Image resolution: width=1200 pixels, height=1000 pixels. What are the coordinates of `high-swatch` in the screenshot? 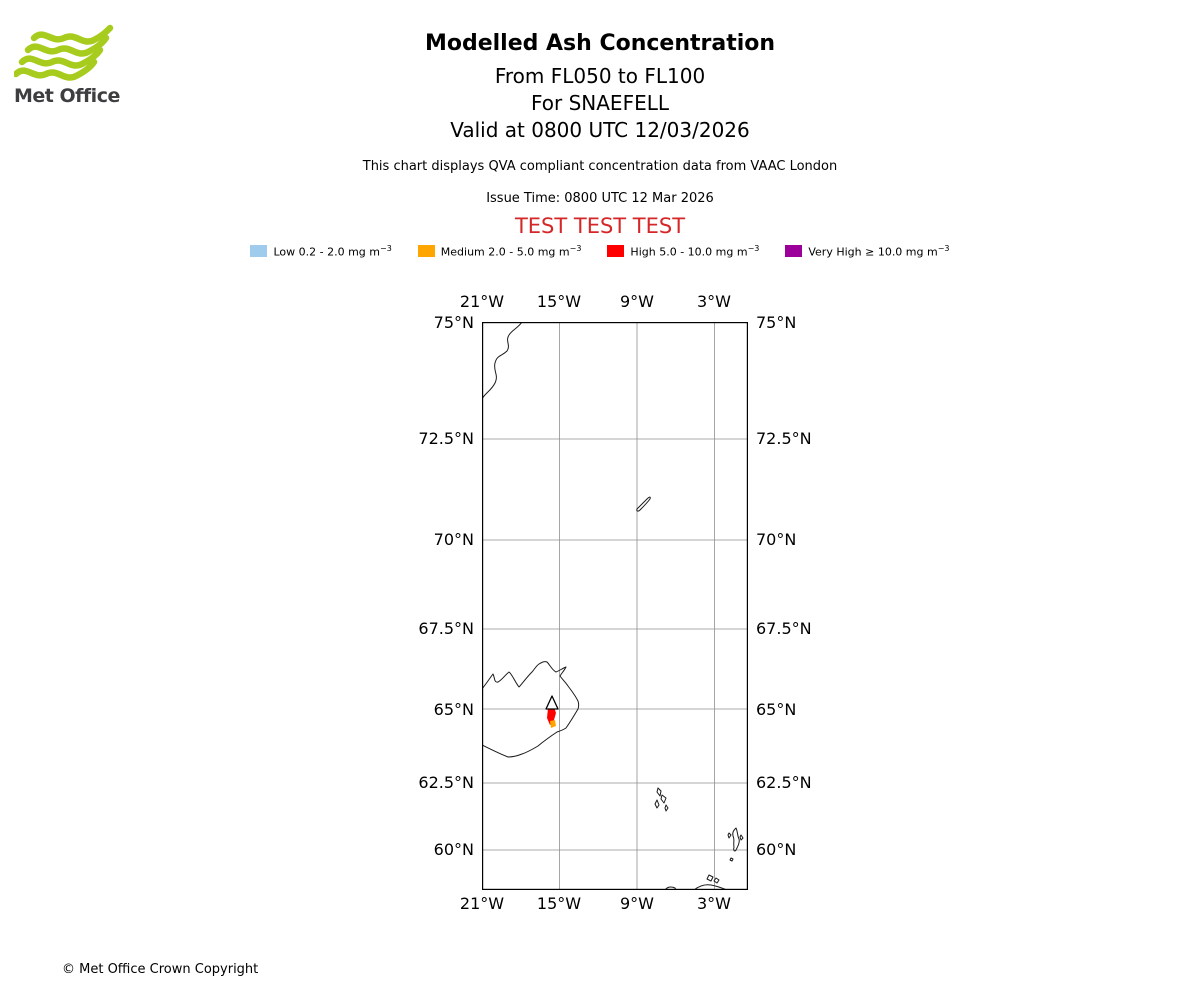 It's located at (616, 251).